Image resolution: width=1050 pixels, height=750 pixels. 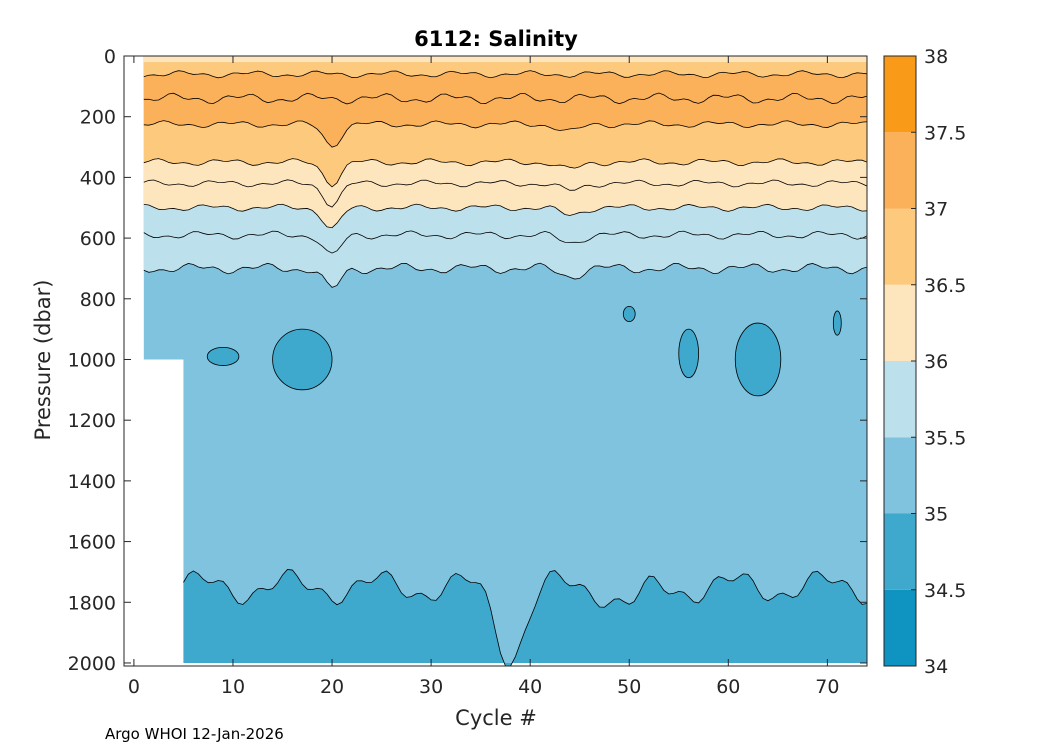 What do you see at coordinates (530, 687) in the screenshot?
I see `x-tick-label: 40` at bounding box center [530, 687].